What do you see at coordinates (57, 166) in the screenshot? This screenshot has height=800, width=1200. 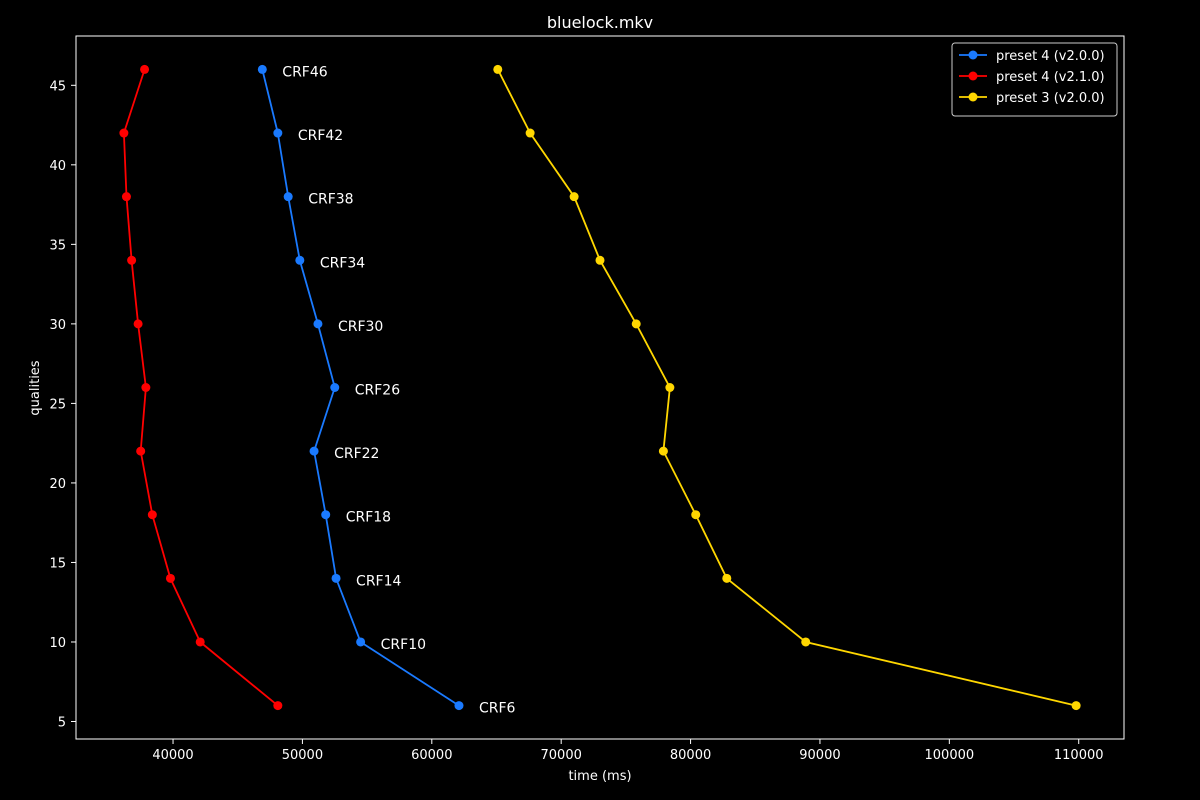 I see `y-tick-label: 40` at bounding box center [57, 166].